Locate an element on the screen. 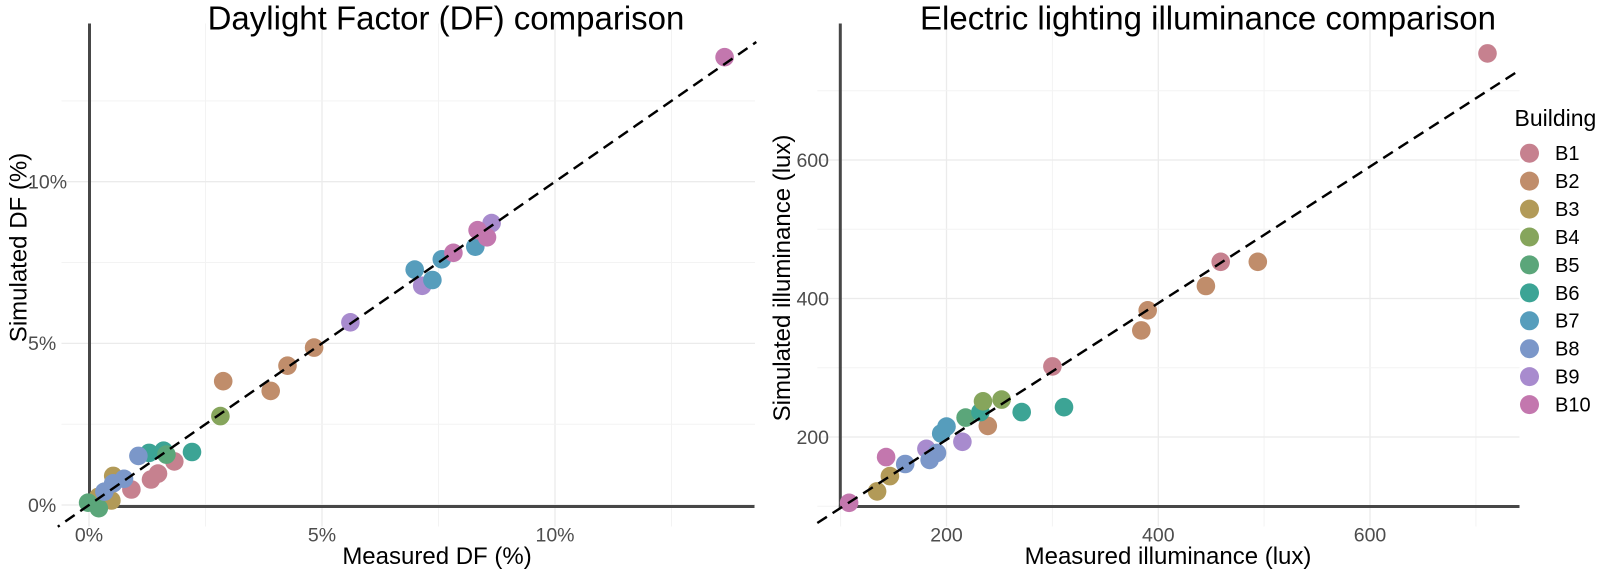  svg-text:Electric lighting illuminance: Electric lighting illuminance comparison is located at coordinates (1208, 18).